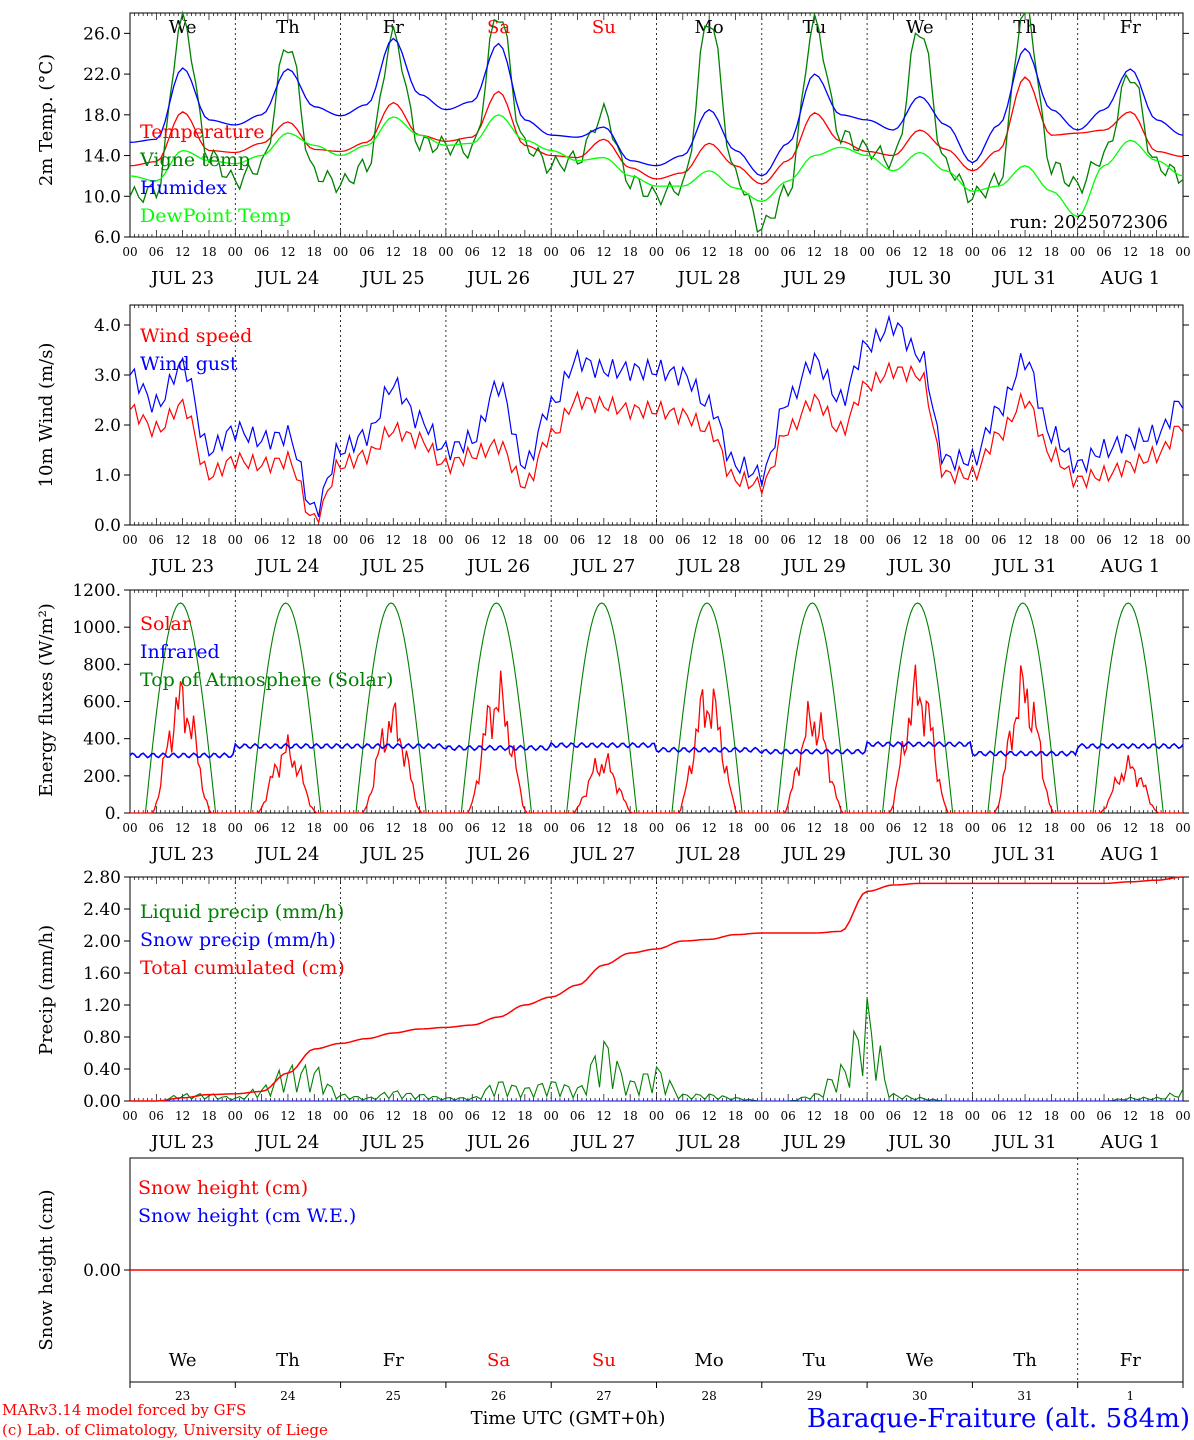  Describe the element at coordinates (288, 1396) in the screenshot. I see `day-number: 24` at that location.